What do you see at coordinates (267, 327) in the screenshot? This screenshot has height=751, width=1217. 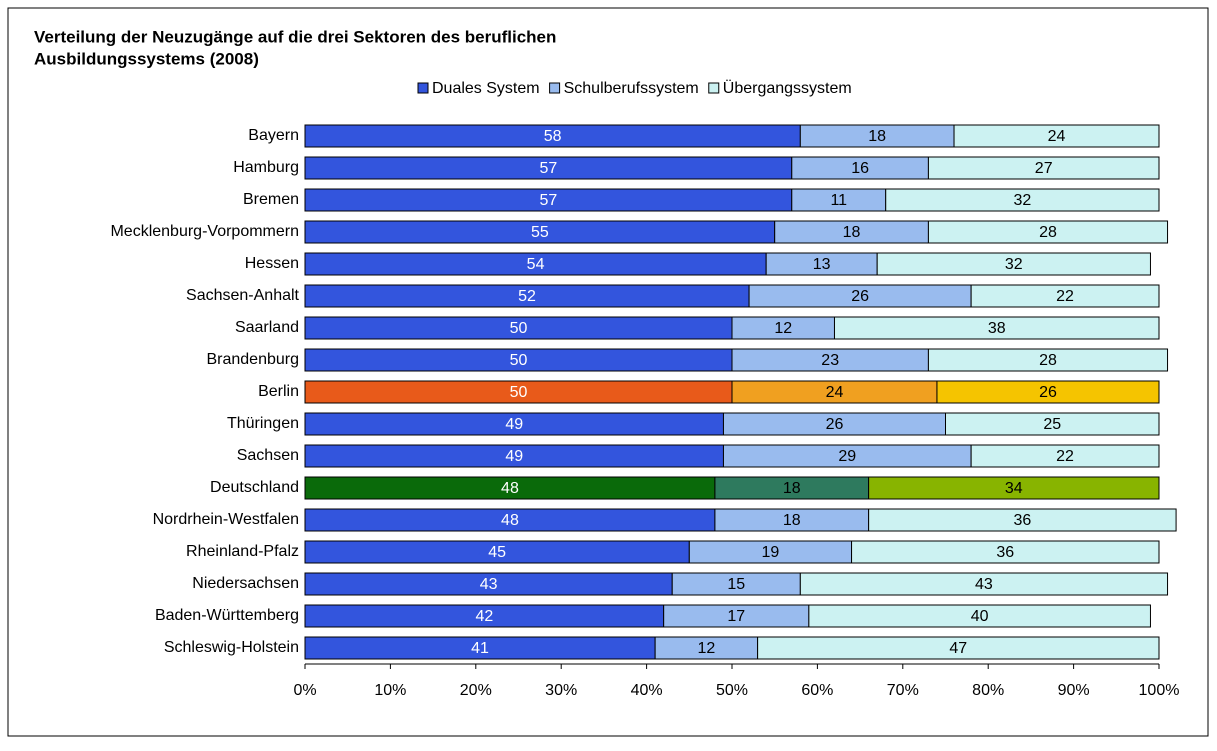 I see `y-tick-label: Saarland` at bounding box center [267, 327].